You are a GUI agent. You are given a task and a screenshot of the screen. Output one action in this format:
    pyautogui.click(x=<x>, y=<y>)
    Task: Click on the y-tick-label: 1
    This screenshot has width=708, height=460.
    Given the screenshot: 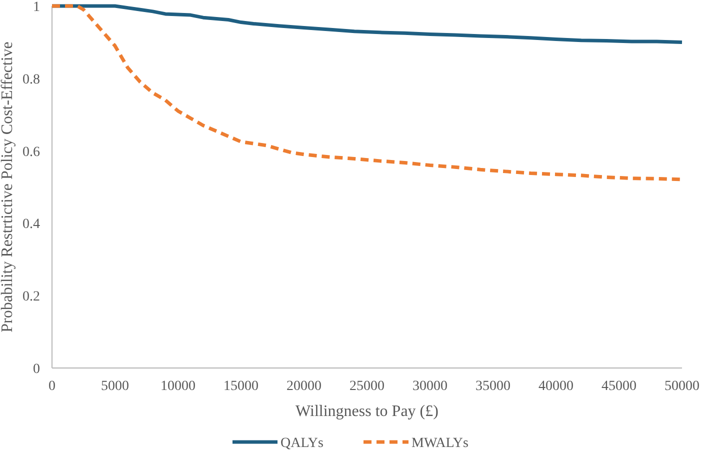 What is the action you would take?
    pyautogui.click(x=36, y=7)
    